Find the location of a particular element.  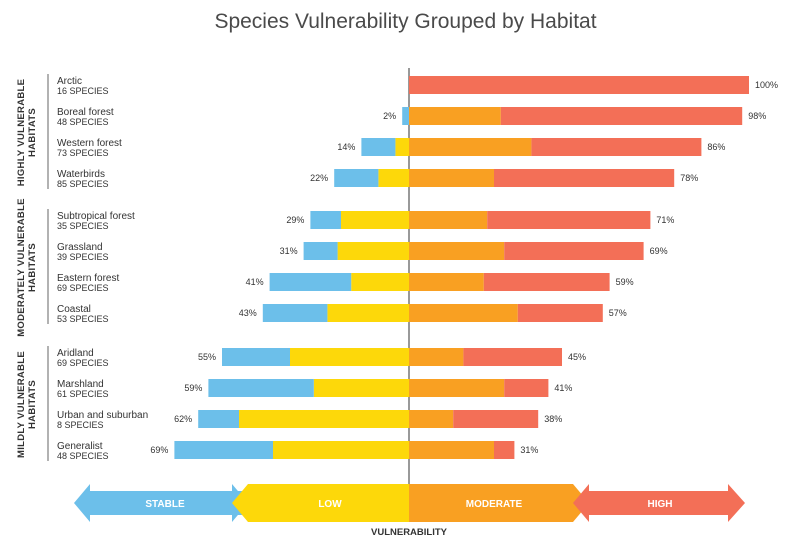

habitat-count: 73 SPECIES is located at coordinates (83, 153).